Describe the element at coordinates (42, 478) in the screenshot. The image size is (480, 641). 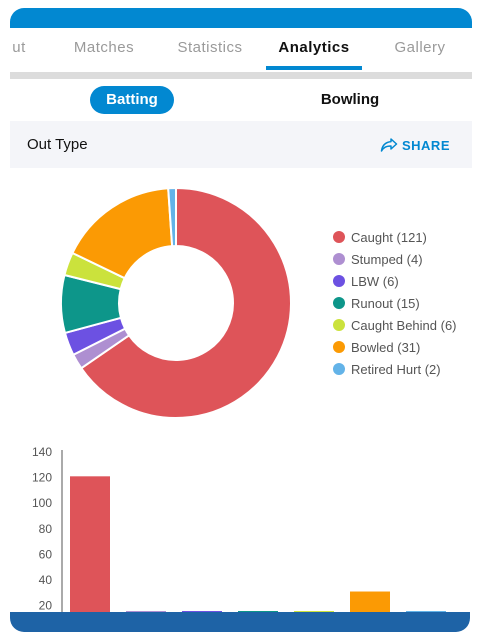
I see `y-tick-label: 120` at that location.